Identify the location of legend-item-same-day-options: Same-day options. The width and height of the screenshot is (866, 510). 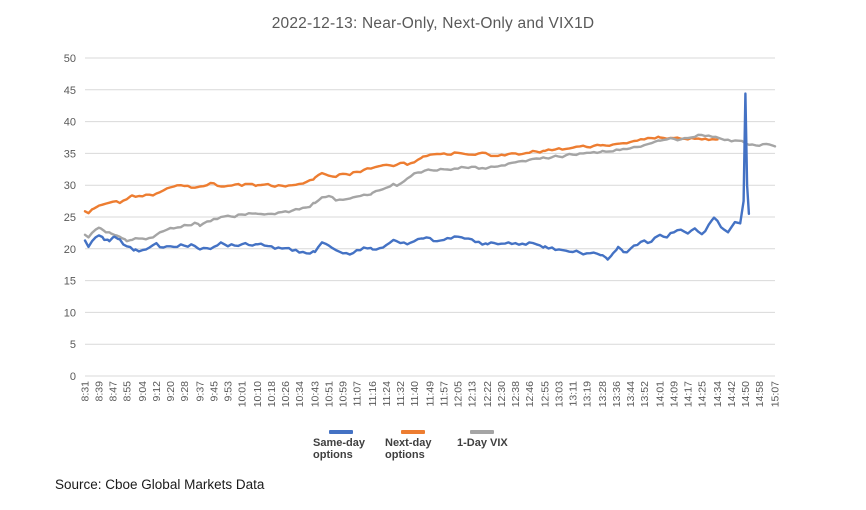
(341, 446).